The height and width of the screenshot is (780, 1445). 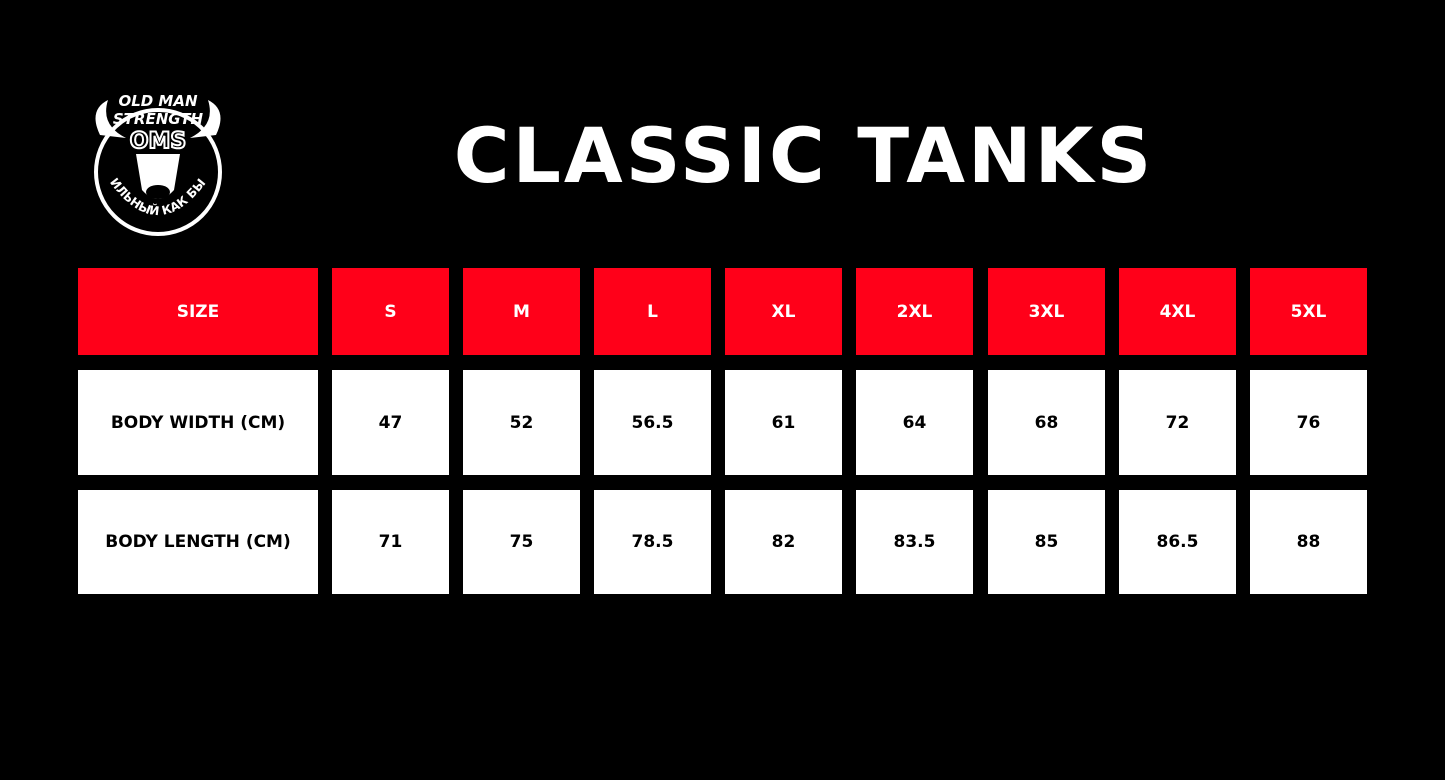 What do you see at coordinates (521, 311) in the screenshot?
I see `header-cell: M` at bounding box center [521, 311].